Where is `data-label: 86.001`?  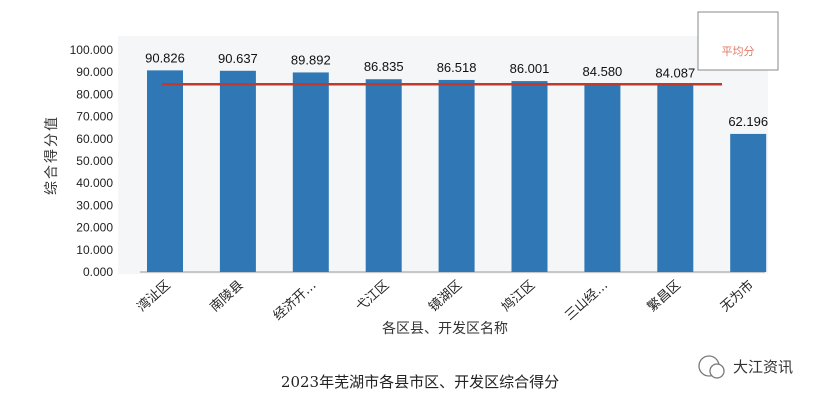
data-label: 86.001 is located at coordinates (530, 68).